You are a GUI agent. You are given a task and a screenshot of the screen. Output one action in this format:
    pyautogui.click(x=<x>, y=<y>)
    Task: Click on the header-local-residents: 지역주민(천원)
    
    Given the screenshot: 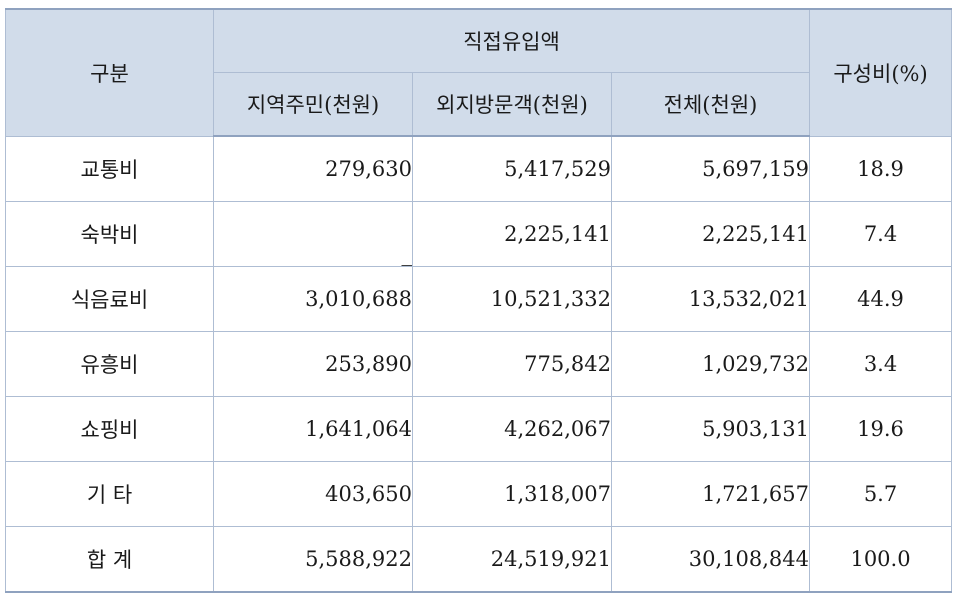 What is the action you would take?
    pyautogui.click(x=313, y=104)
    